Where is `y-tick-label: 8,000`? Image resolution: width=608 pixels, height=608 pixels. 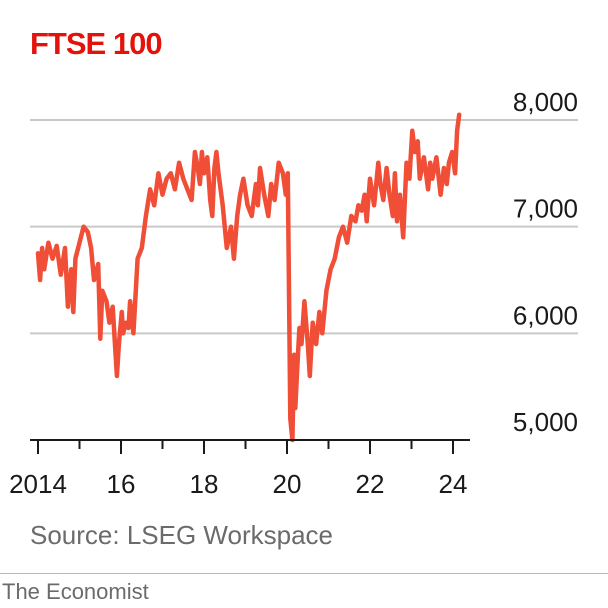
y-tick-label: 8,000 is located at coordinates (545, 102).